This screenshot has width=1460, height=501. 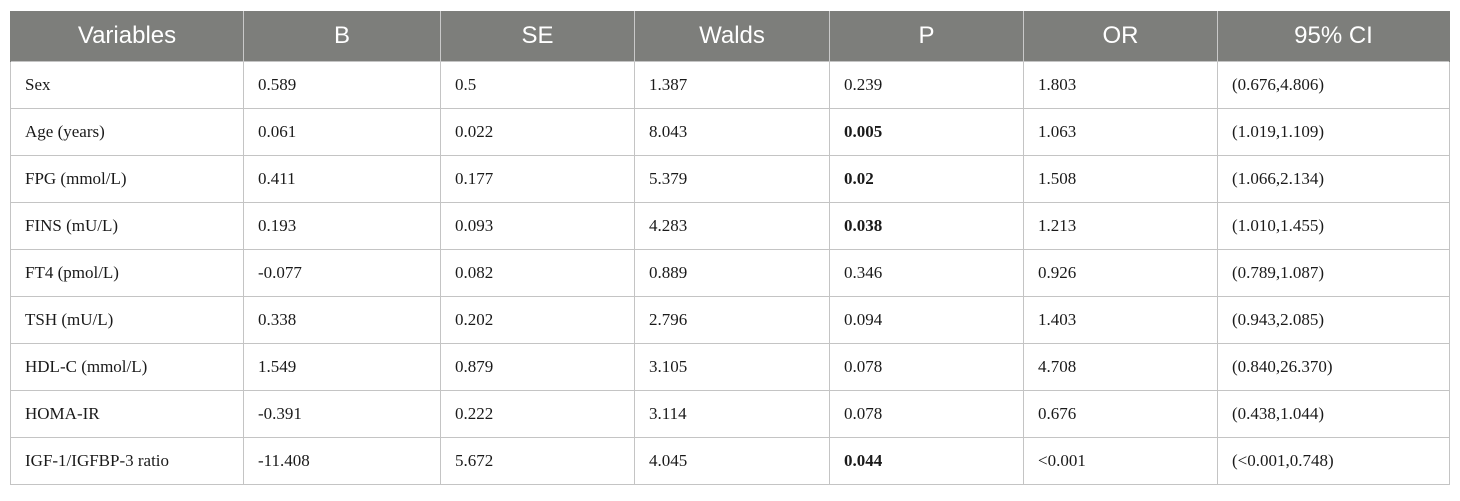 I want to click on cell-b: 1.549, so click(x=342, y=367).